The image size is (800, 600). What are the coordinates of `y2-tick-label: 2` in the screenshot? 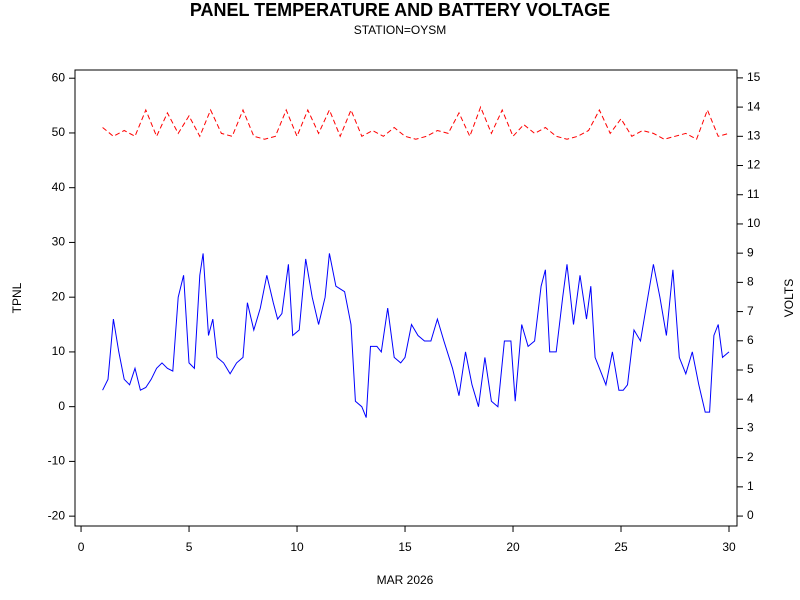 It's located at (750, 457).